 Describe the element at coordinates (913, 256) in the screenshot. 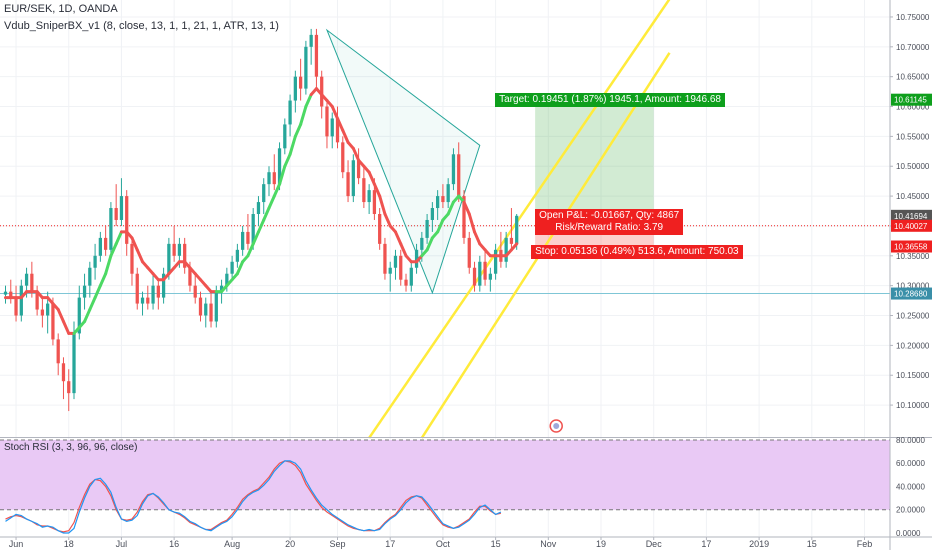

I see `price-tick-label: 10.35000` at that location.